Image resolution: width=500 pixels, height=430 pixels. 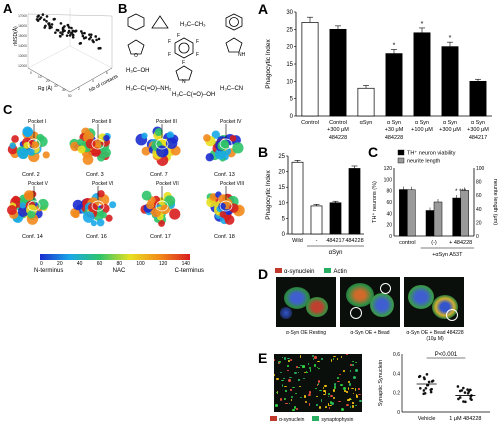 I want to click on scale-tick: 140, so click(x=185, y=264).